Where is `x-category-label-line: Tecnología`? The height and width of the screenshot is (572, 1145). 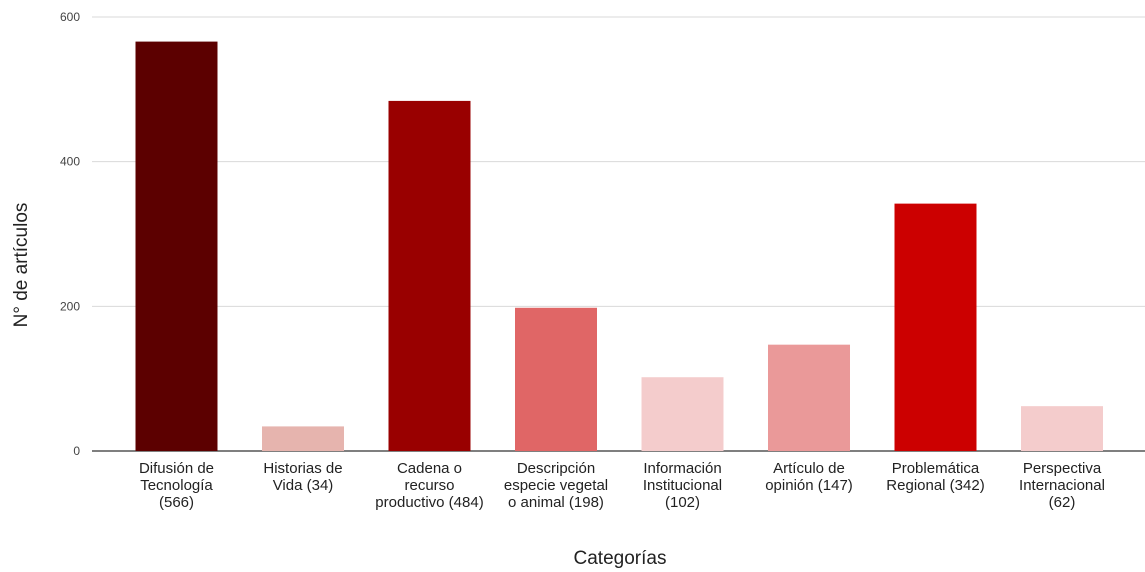
x-category-label-line: Tecnología is located at coordinates (176, 485).